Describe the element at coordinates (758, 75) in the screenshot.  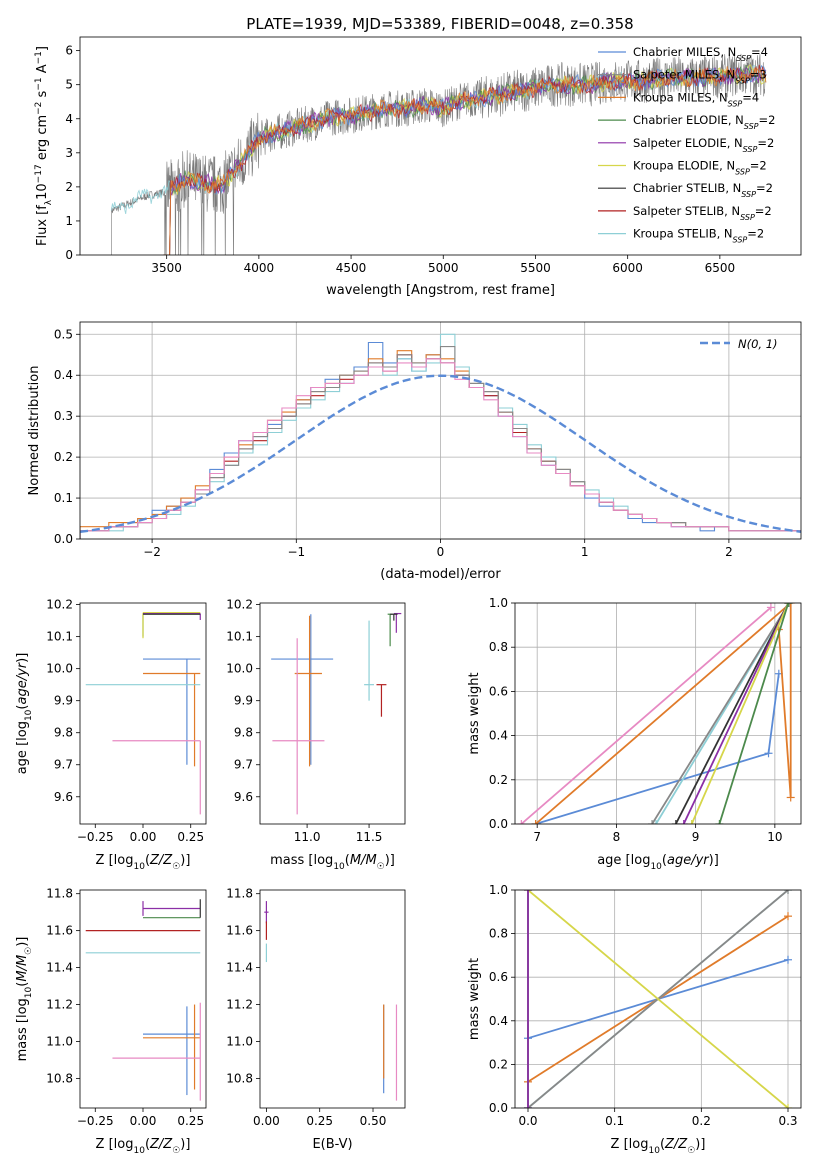
I see `legend-tail: =3` at that location.